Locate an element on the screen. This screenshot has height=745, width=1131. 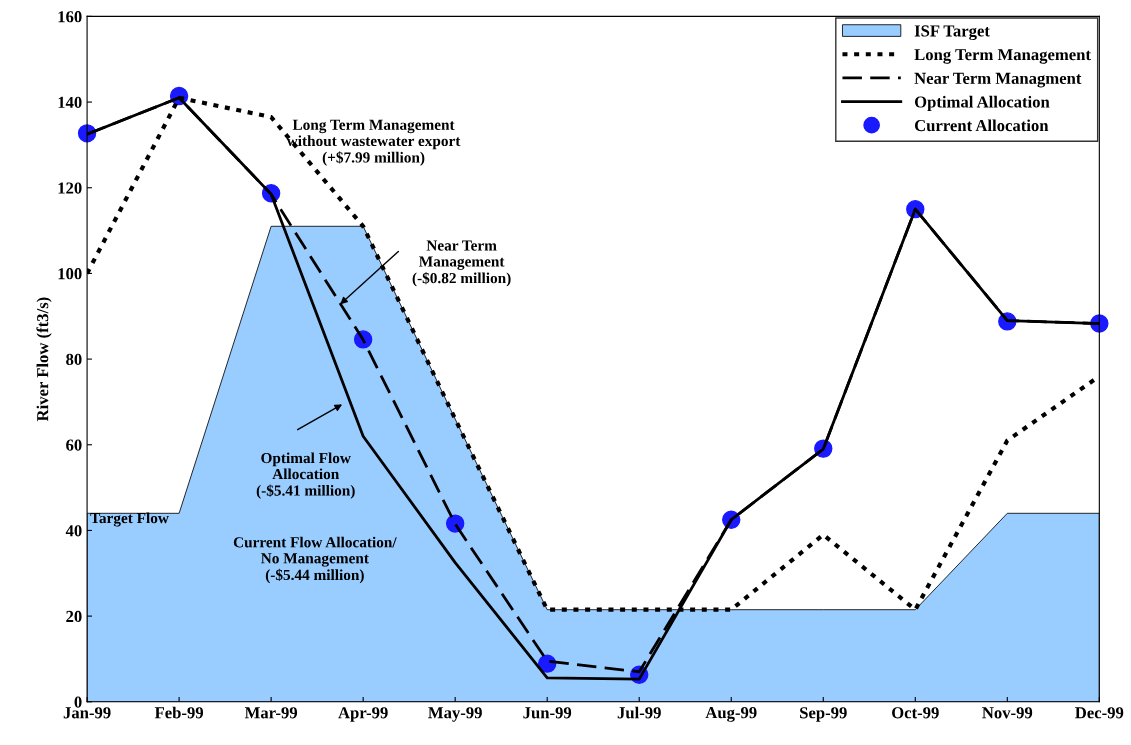
legend-label: ISF Target is located at coordinates (952, 33).